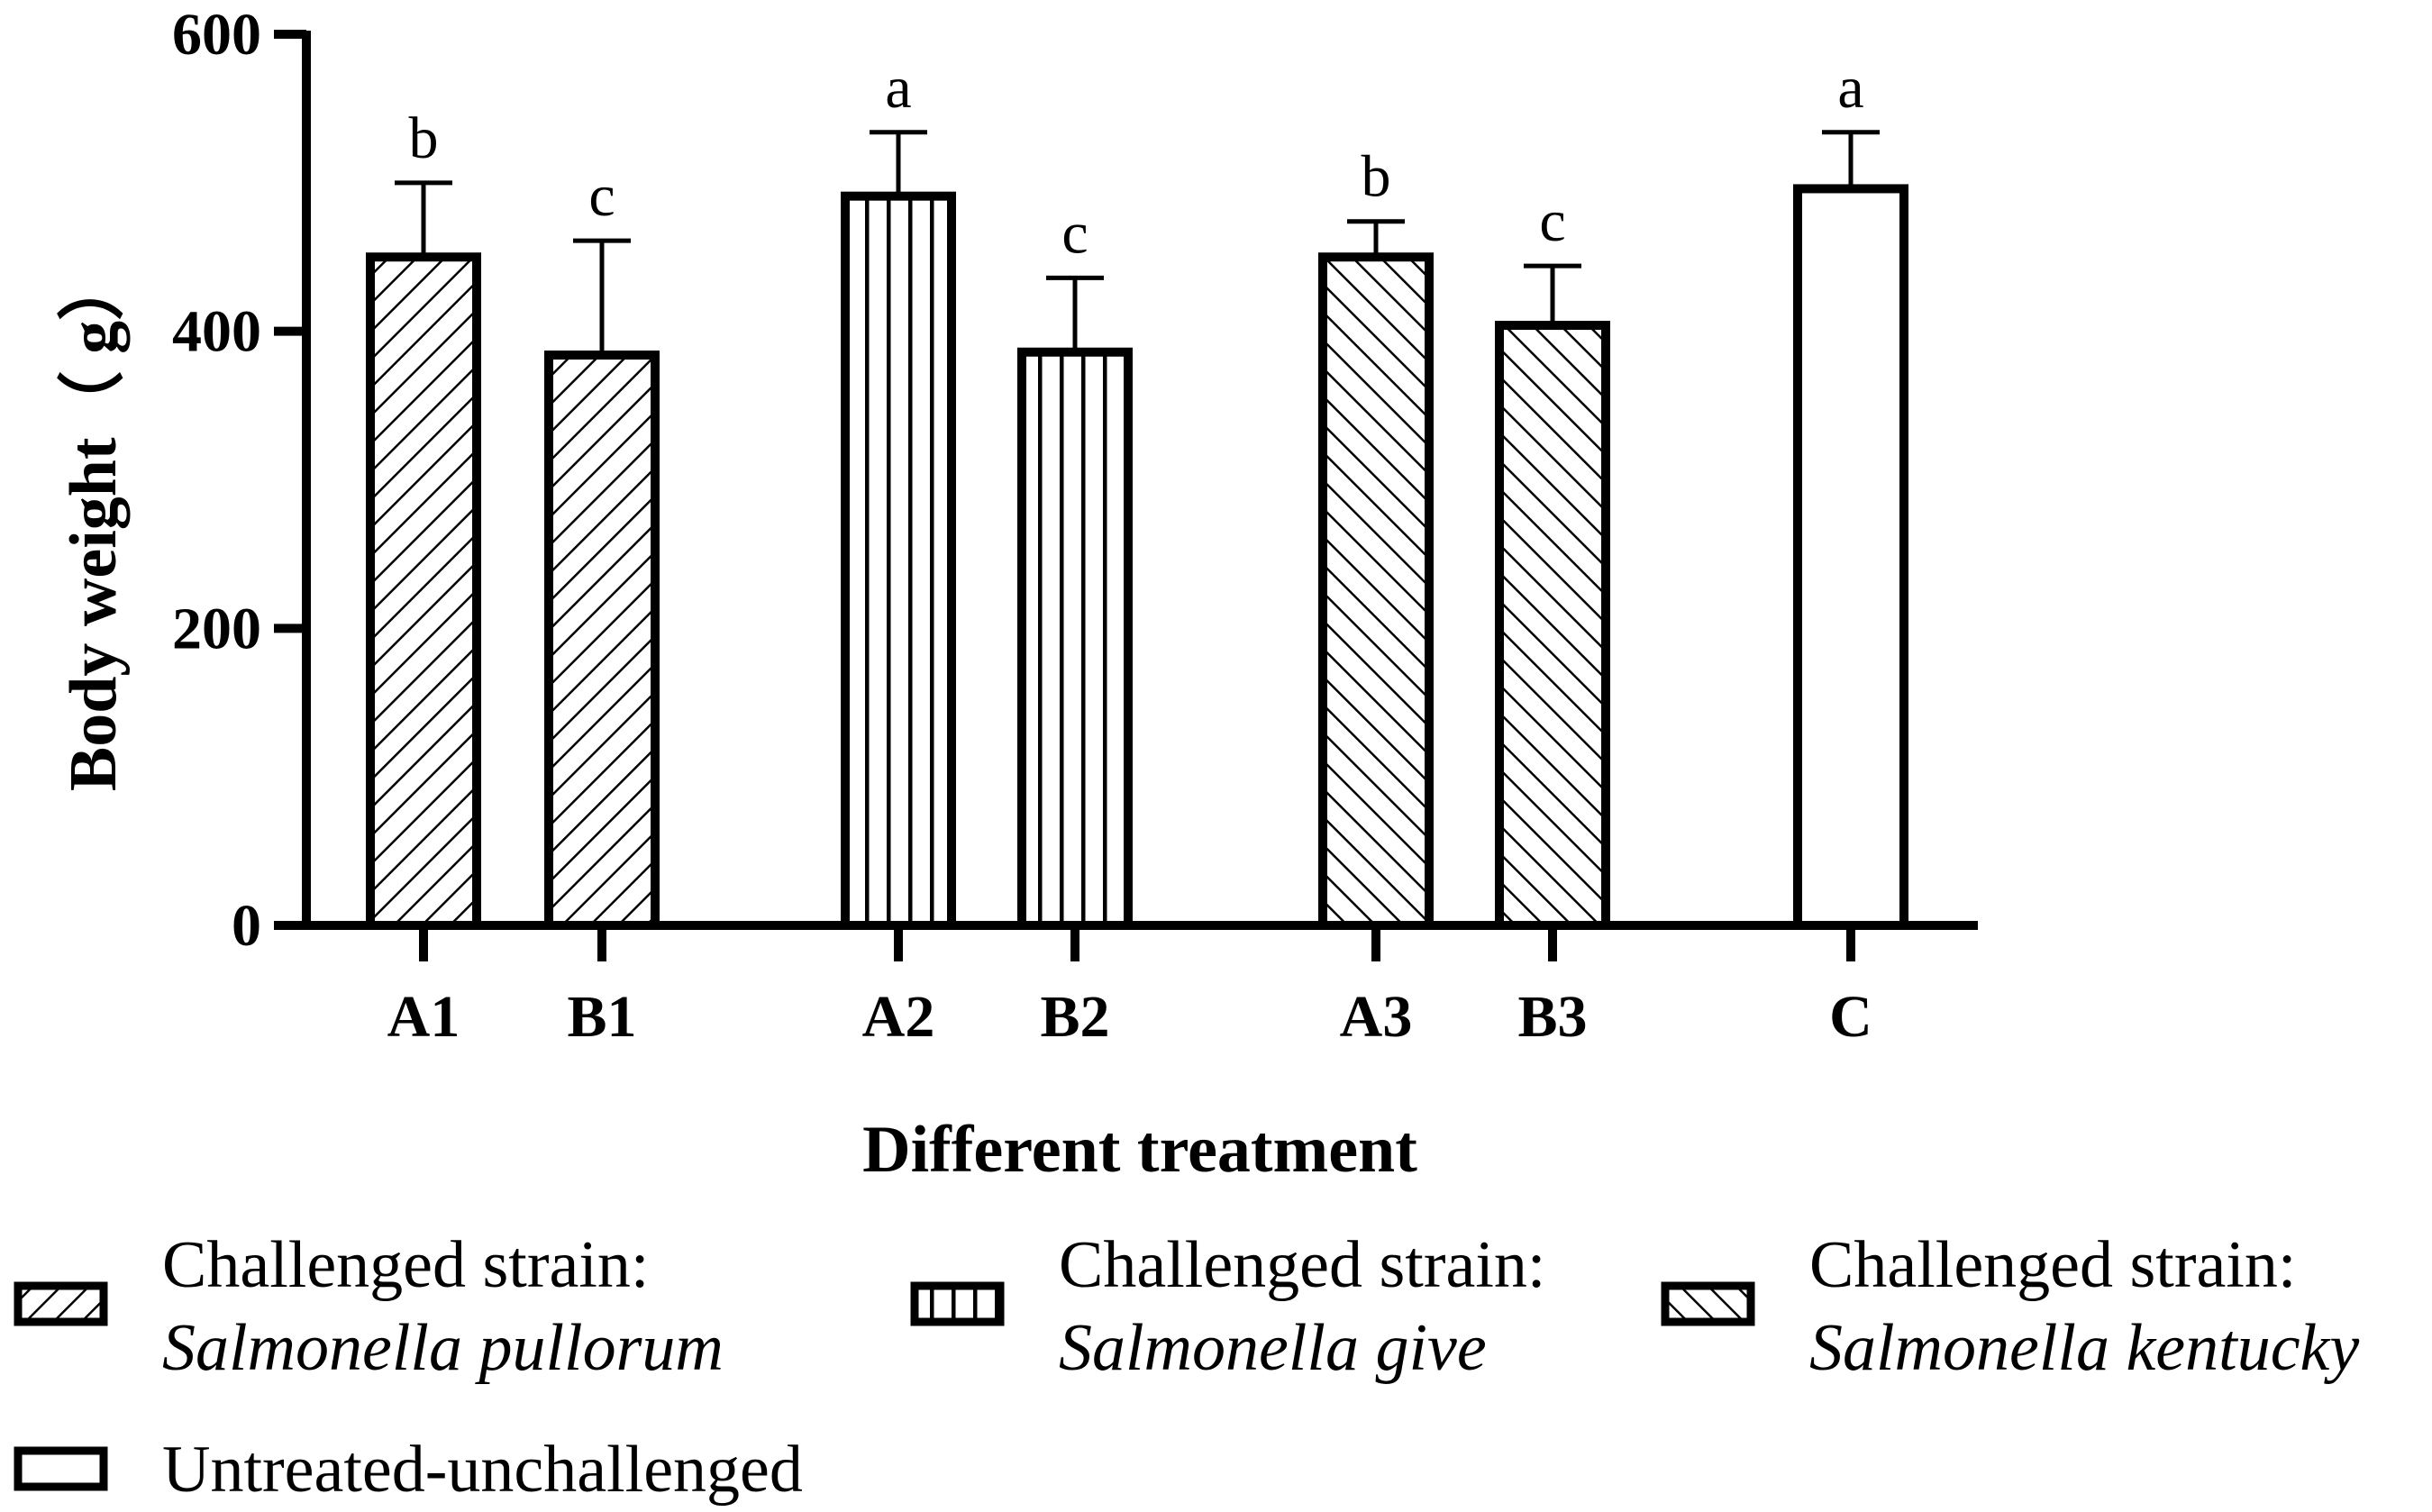 This screenshot has height=1512, width=2432. I want to click on bar-A3, so click(1376, 591).